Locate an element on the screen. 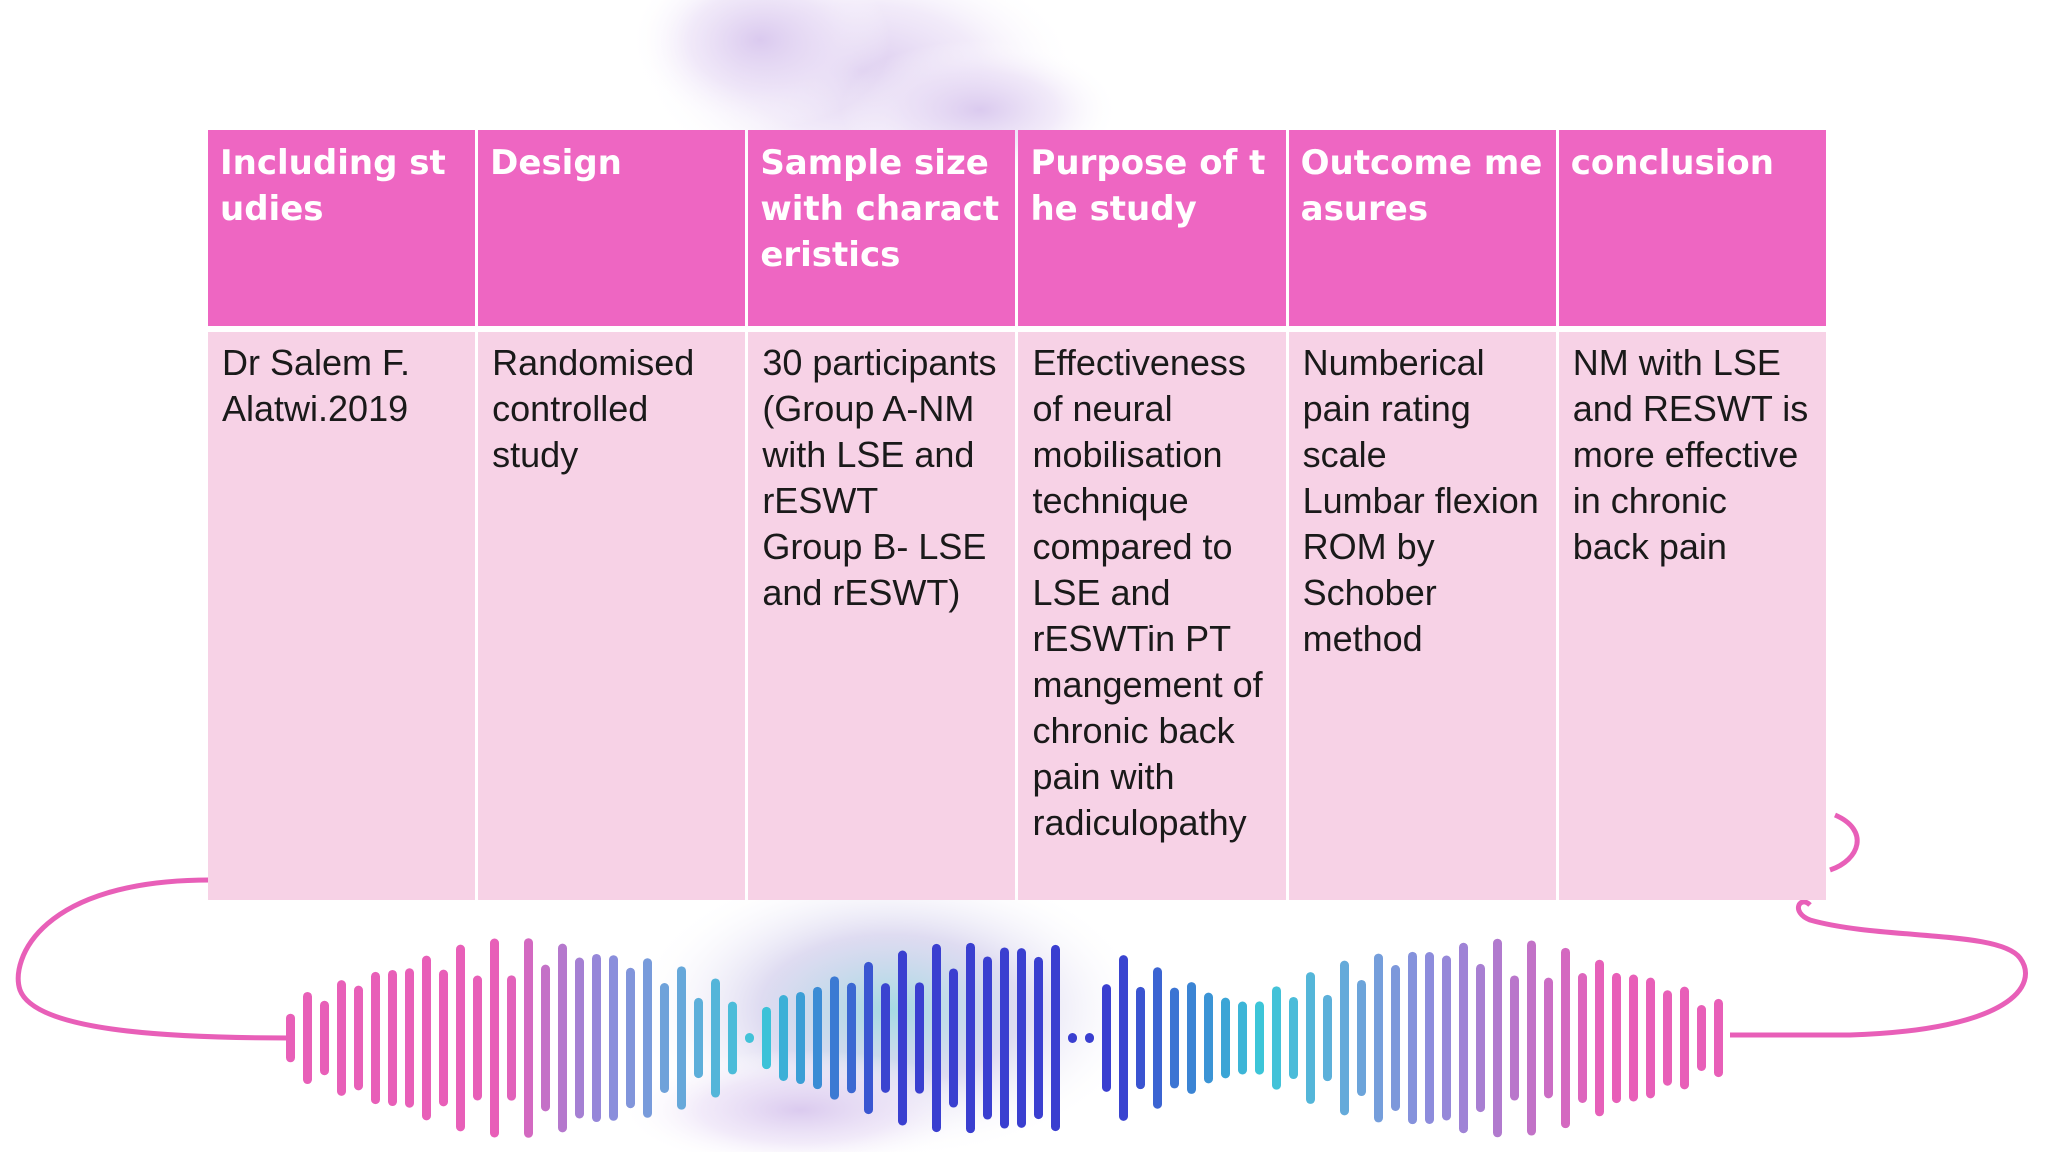 This screenshot has width=2048, height=1152. audio-cable-line-right is located at coordinates (1879, 968).